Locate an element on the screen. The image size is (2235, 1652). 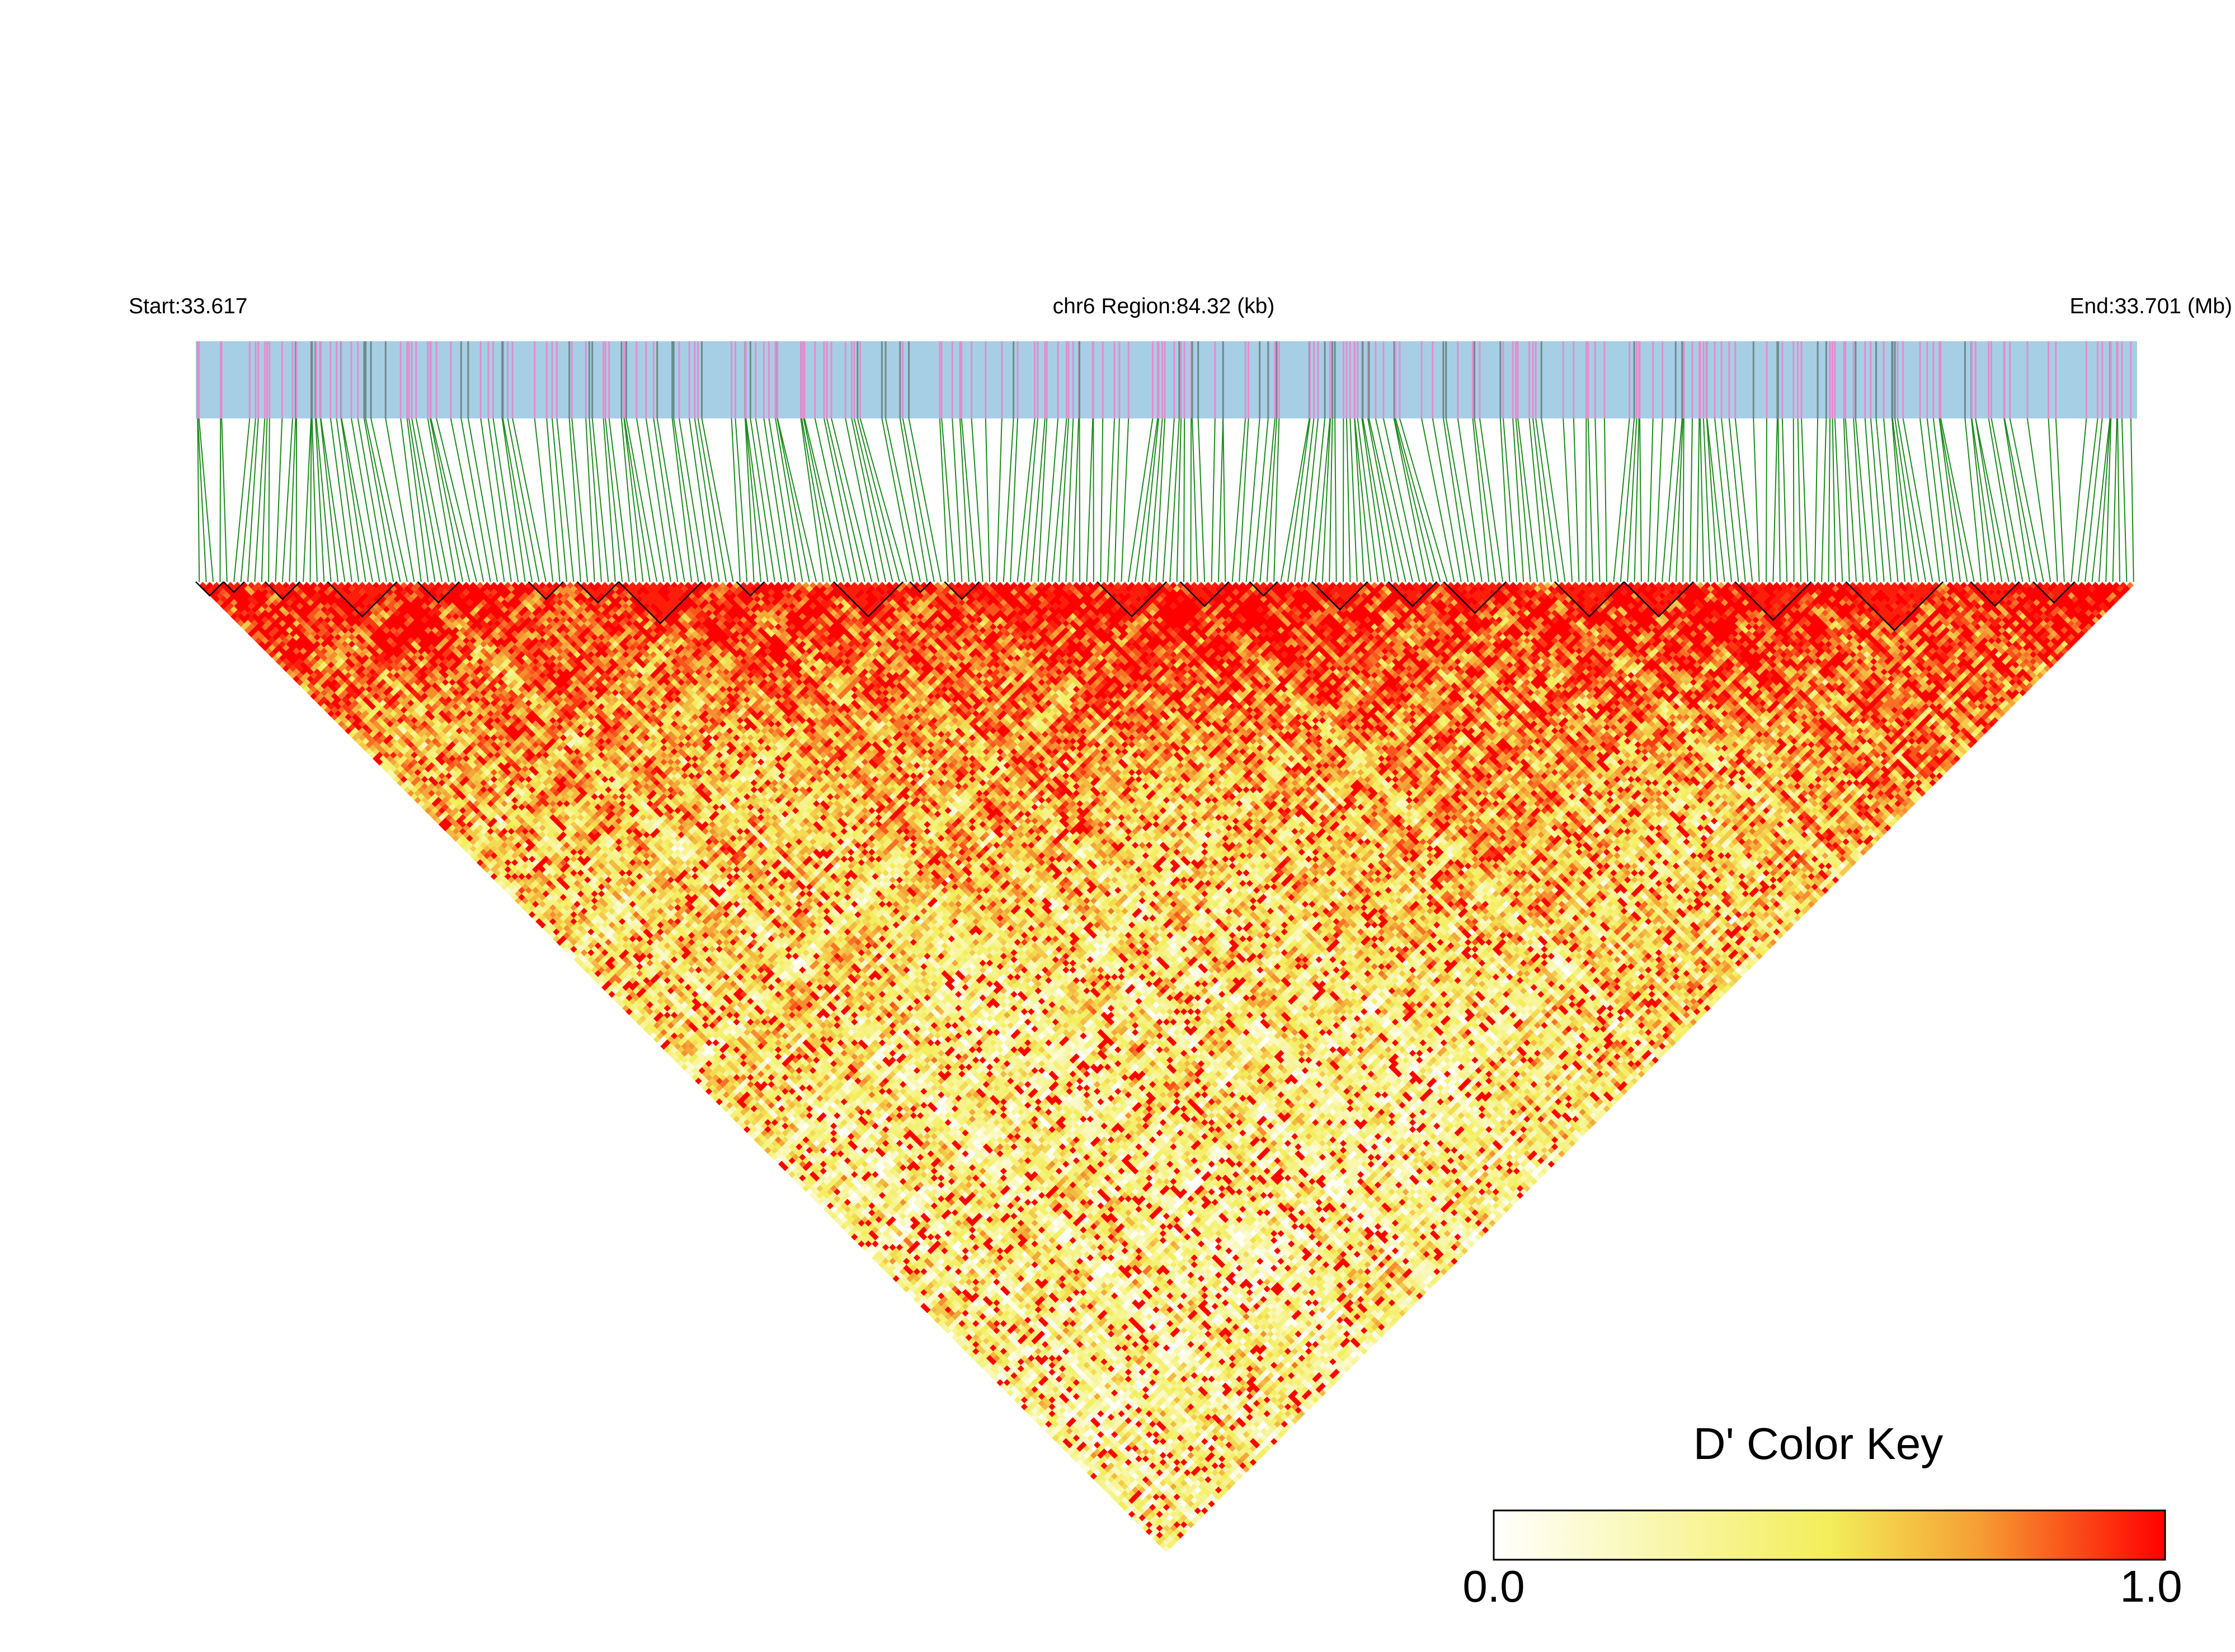
region-title: chr6 Region:84.32 (kb) is located at coordinates (1163, 306).